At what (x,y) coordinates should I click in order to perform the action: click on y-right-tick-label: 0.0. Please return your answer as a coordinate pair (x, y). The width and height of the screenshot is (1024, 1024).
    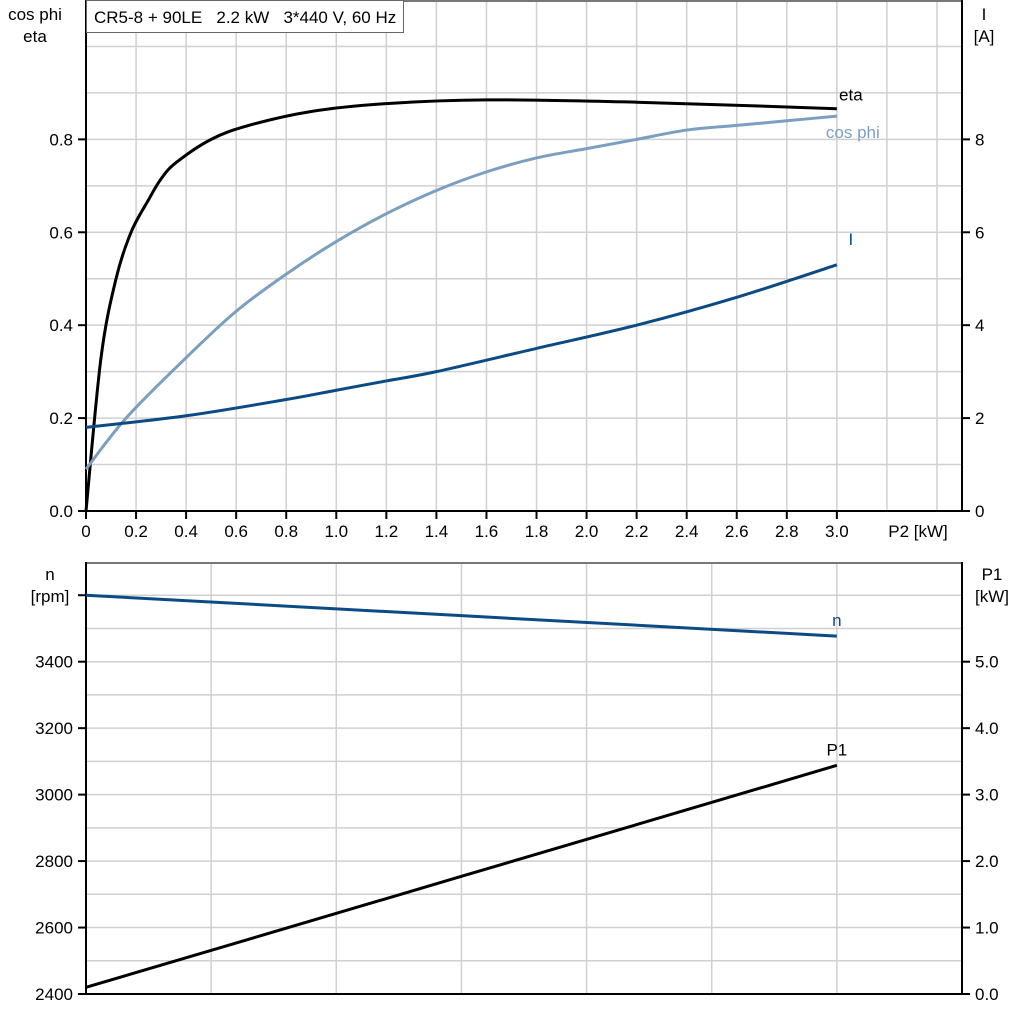
    Looking at the image, I should click on (987, 994).